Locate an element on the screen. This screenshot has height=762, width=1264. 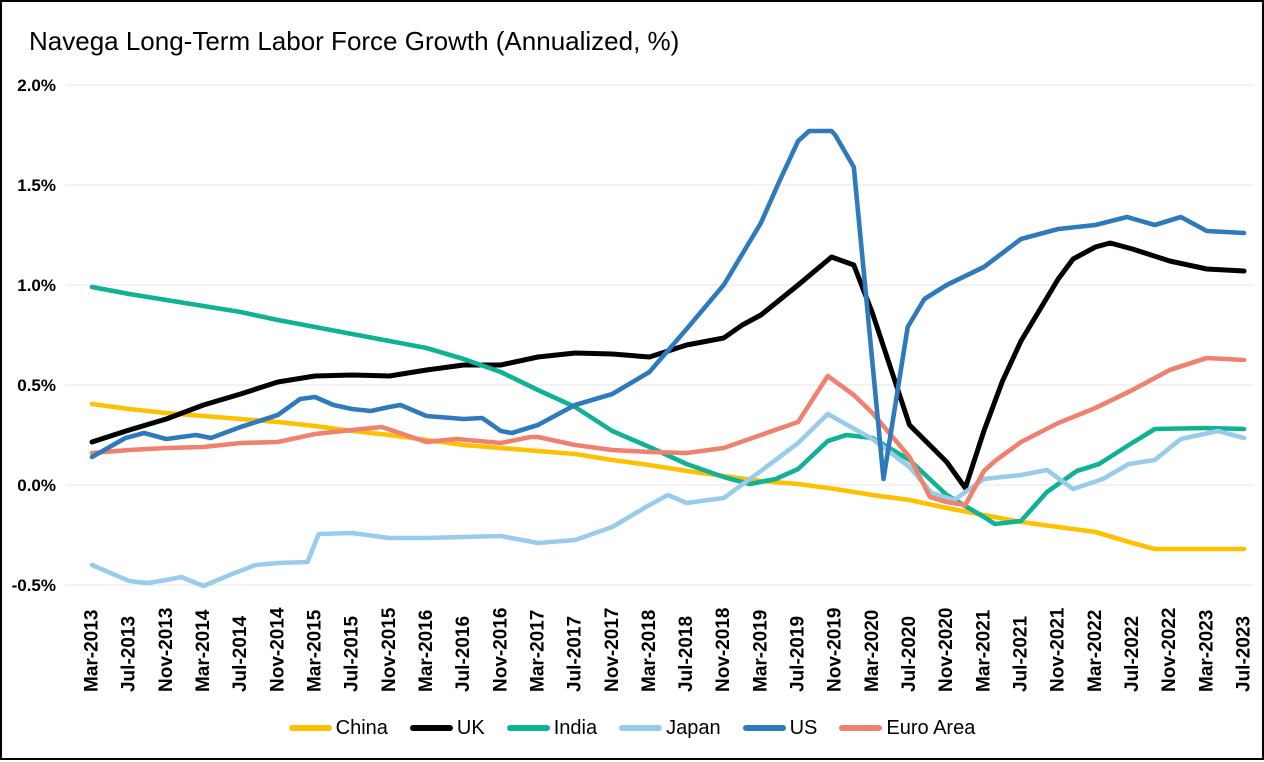
legend-label: China is located at coordinates (361, 727).